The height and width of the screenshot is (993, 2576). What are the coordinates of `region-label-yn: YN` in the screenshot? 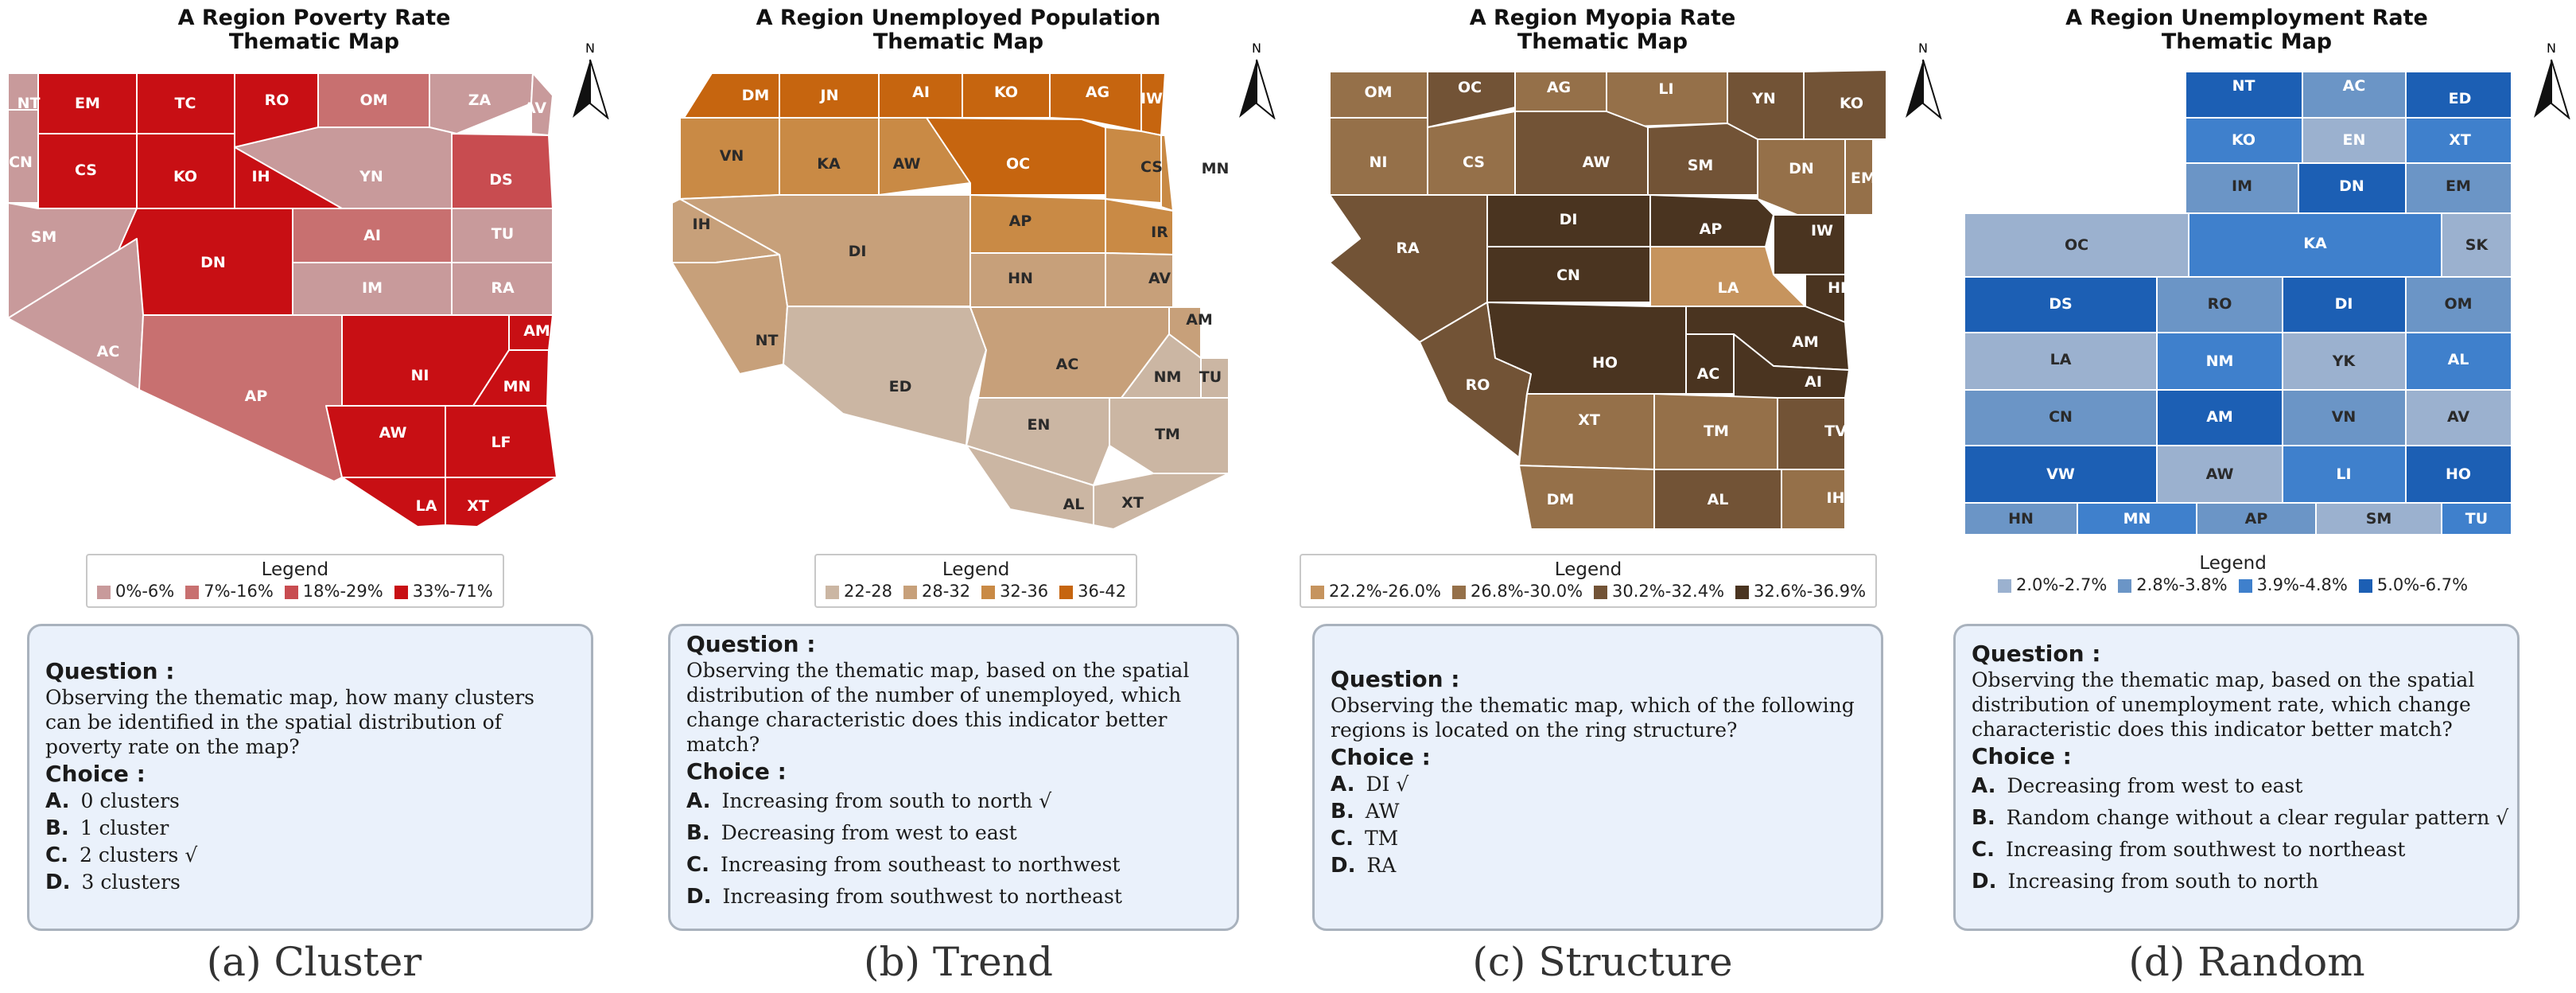 It's located at (371, 176).